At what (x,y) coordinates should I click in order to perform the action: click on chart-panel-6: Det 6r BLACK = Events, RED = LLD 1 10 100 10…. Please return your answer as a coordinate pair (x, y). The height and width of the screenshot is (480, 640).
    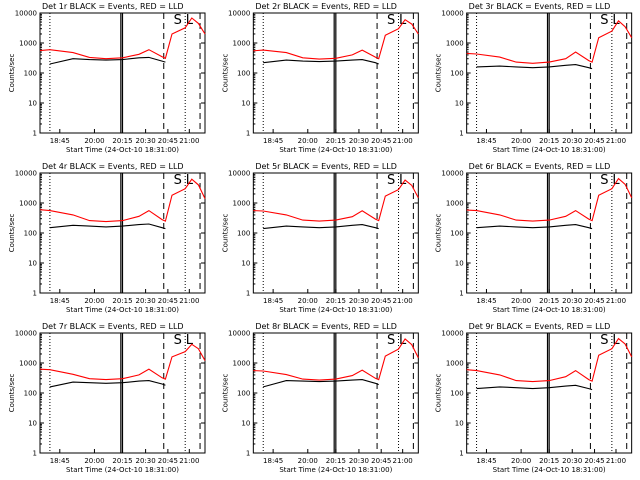
    Looking at the image, I should click on (534, 238).